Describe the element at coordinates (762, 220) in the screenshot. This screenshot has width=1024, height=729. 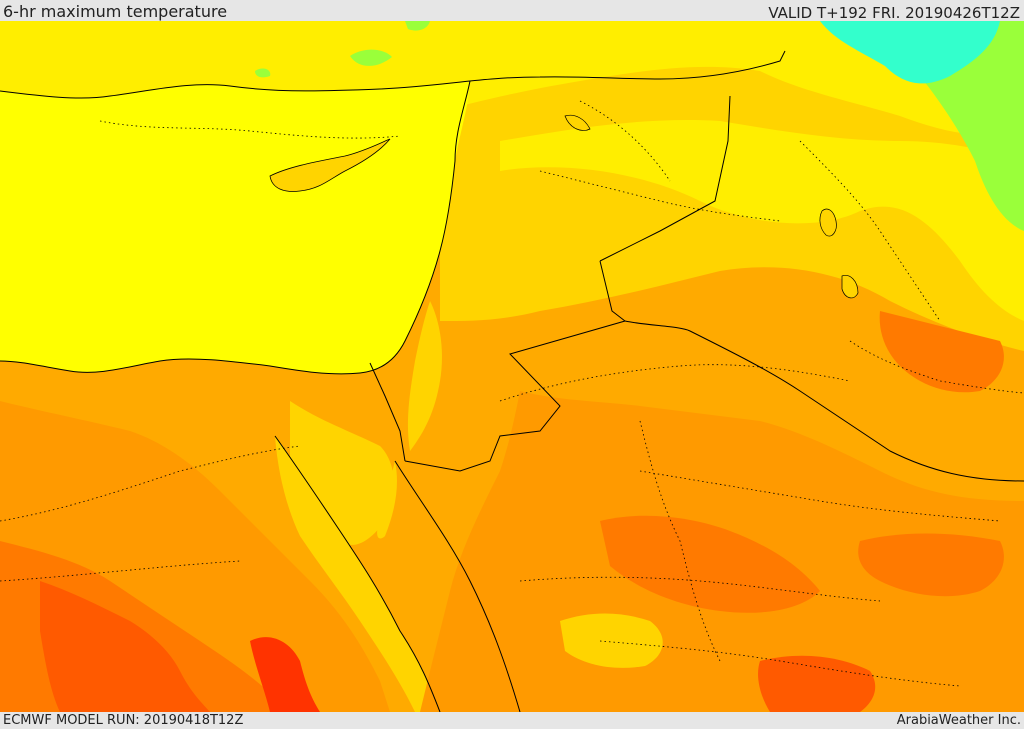
I see `syria-yellow-zone` at that location.